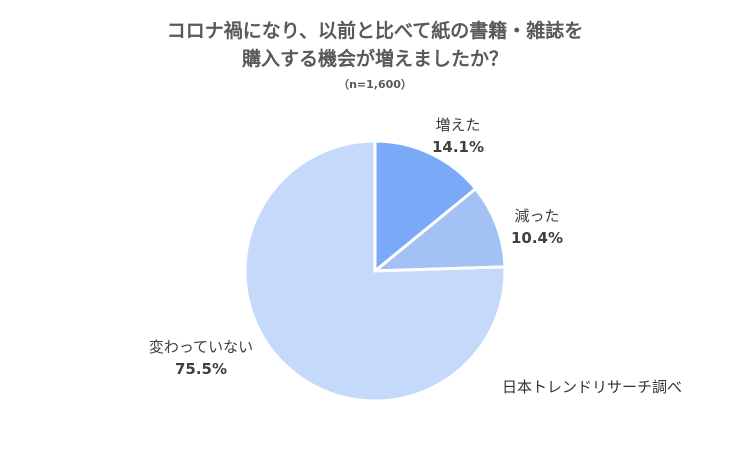  I want to click on slice-value-2: 10.4%, so click(537, 238).